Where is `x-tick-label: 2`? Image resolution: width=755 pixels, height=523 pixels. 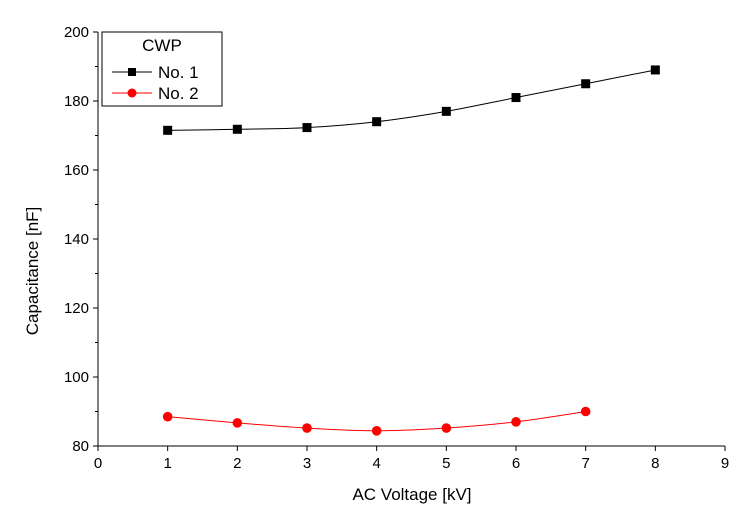 x-tick-label: 2 is located at coordinates (237, 463).